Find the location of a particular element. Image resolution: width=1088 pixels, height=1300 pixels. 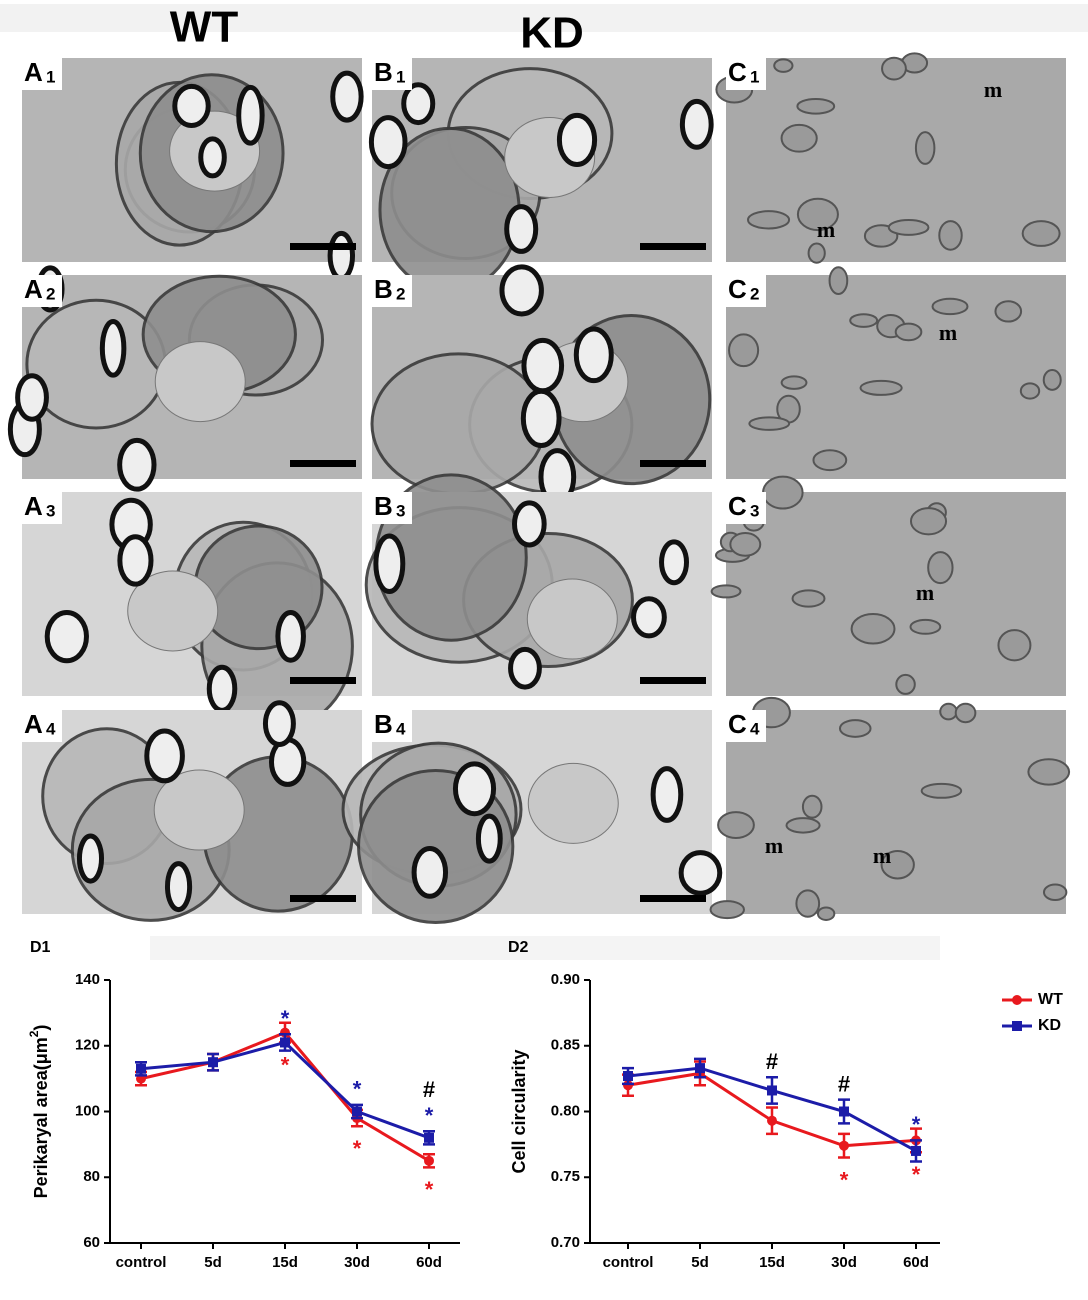

y-axis-label-part: Cell circularity is located at coordinates (519, 1111).